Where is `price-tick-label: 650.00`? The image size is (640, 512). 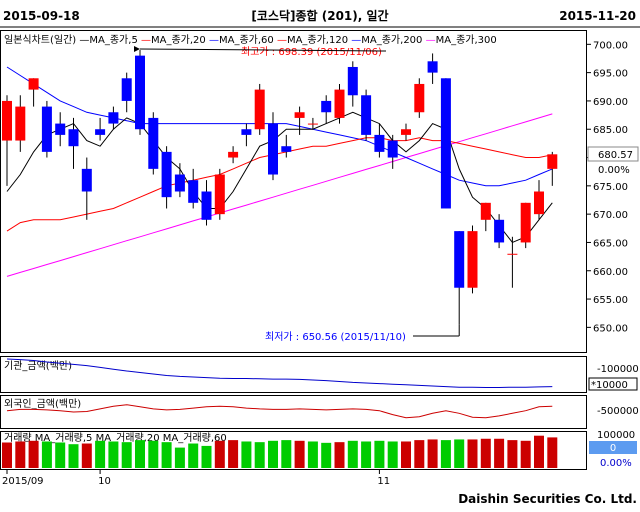
price-tick-label: 650.00 is located at coordinates (610, 328).